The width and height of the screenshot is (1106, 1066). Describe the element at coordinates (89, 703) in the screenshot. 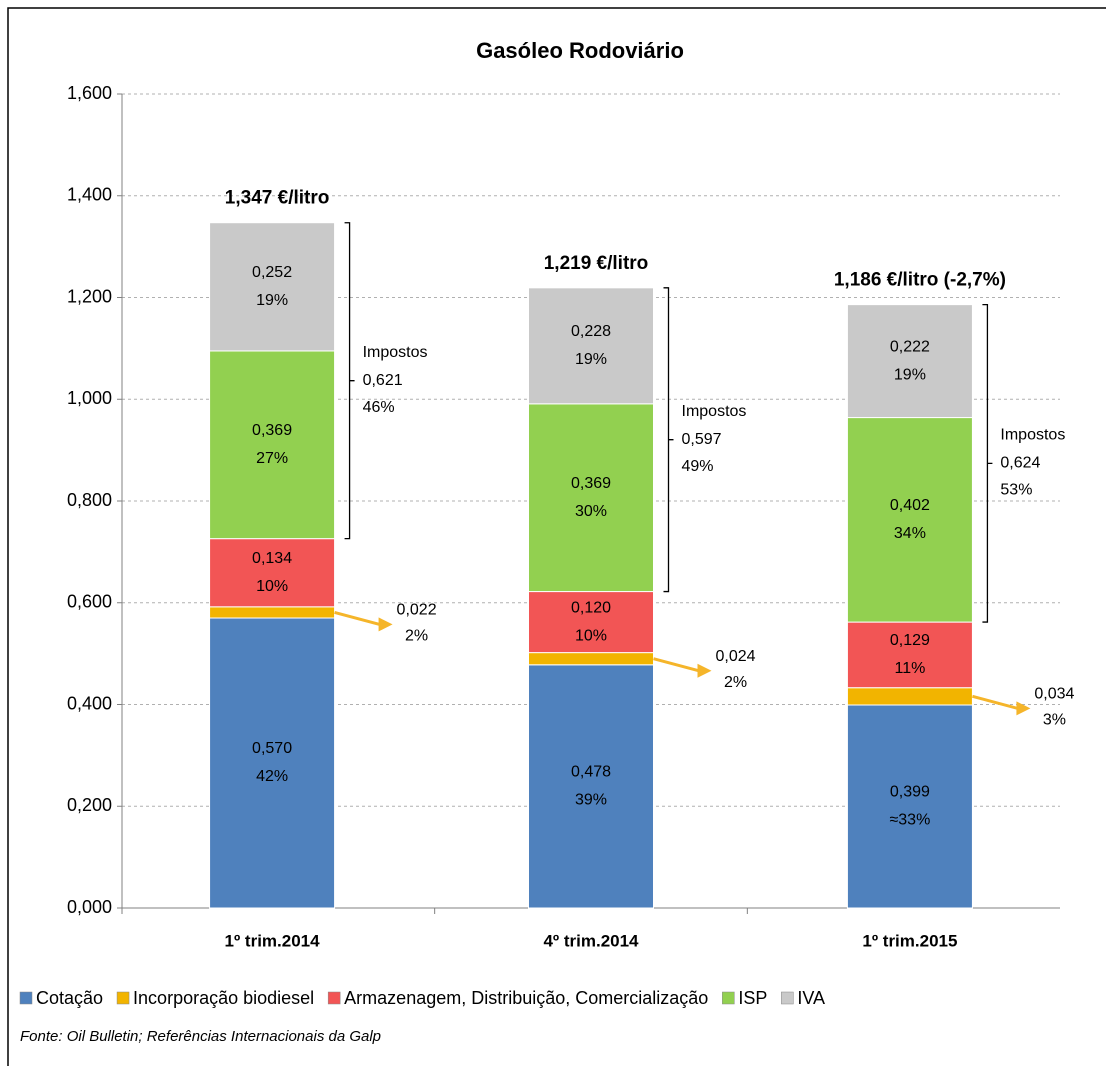

I see `y-tick-label: 0,400` at that location.